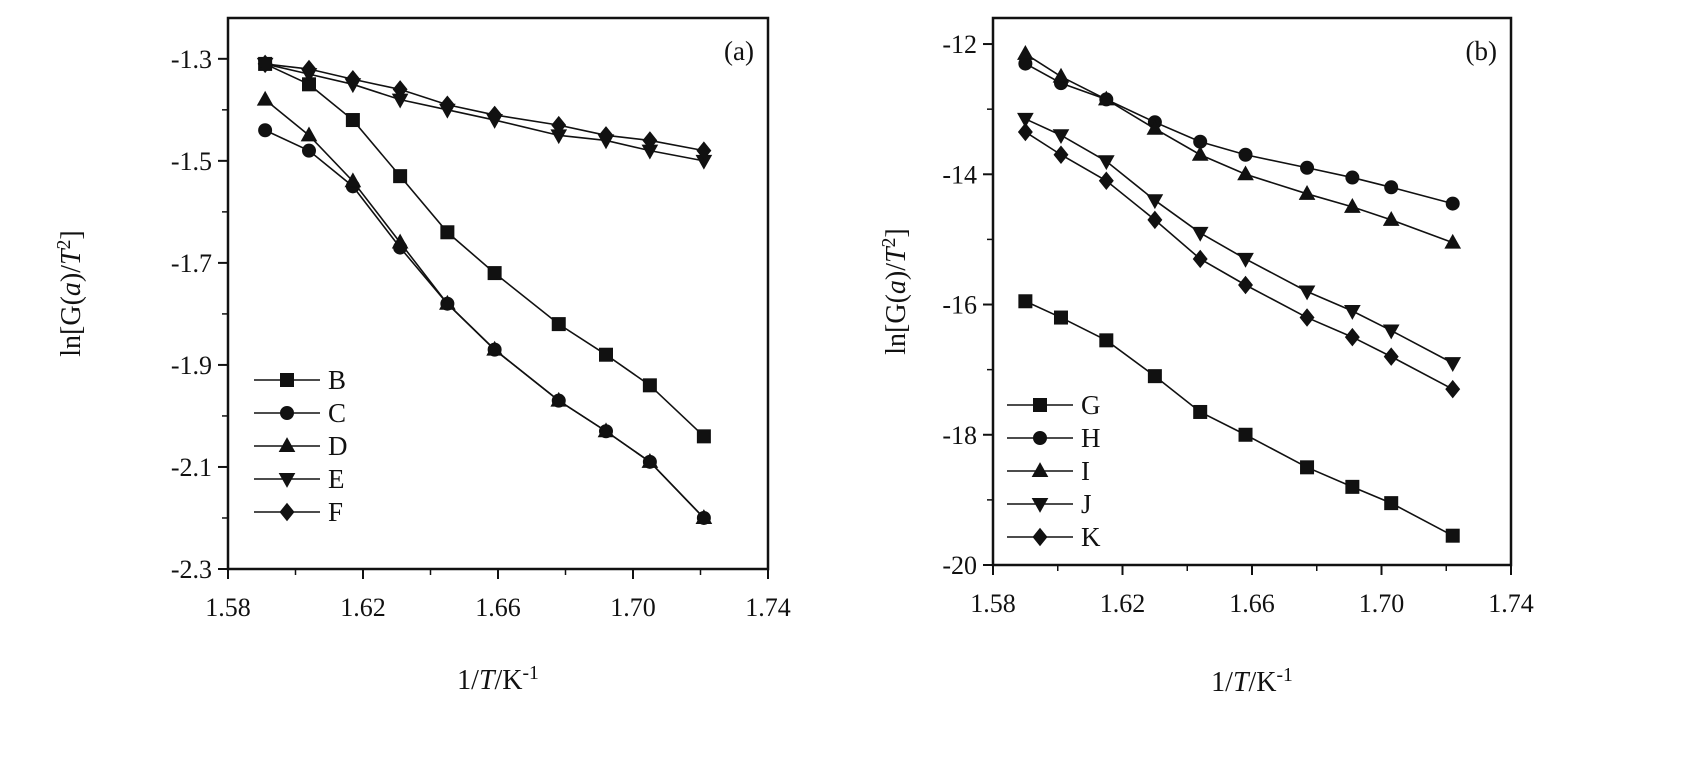 The image size is (1687, 762). What do you see at coordinates (338, 446) in the screenshot?
I see `legend-label-D: D` at bounding box center [338, 446].